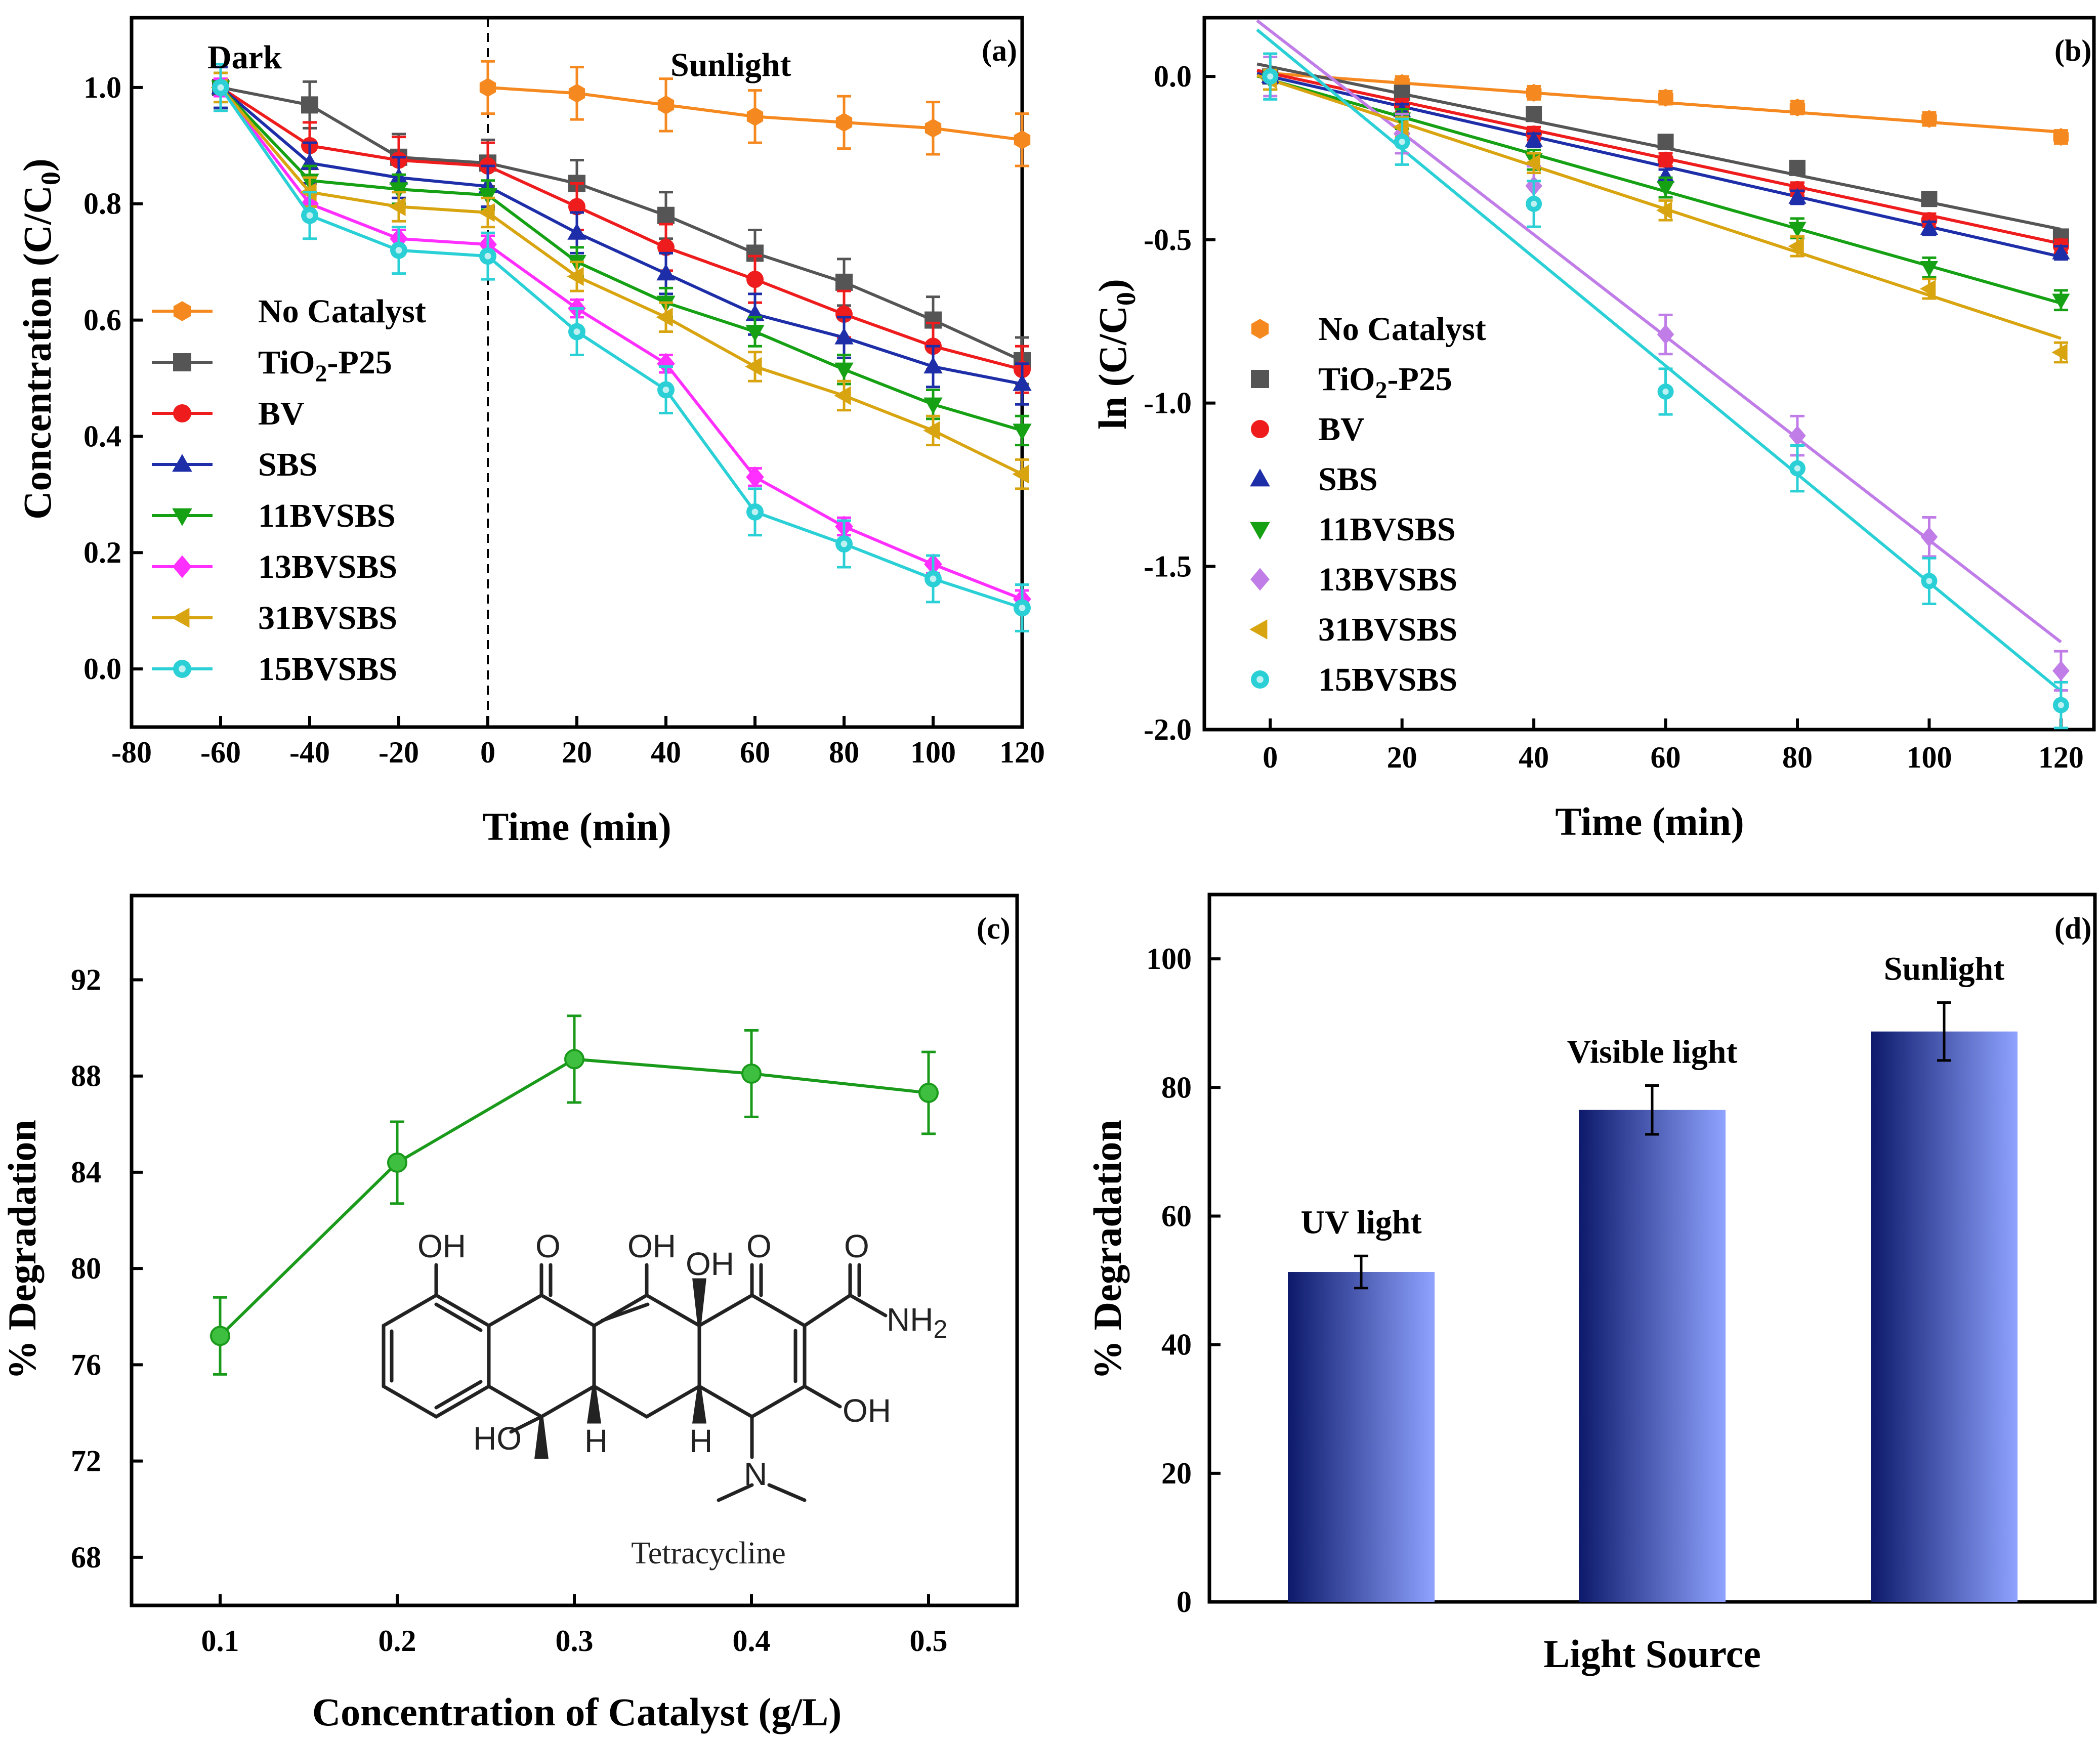 The width and height of the screenshot is (2100, 1740). What do you see at coordinates (86, 1365) in the screenshot?
I see `y-tick-label: 76` at bounding box center [86, 1365].